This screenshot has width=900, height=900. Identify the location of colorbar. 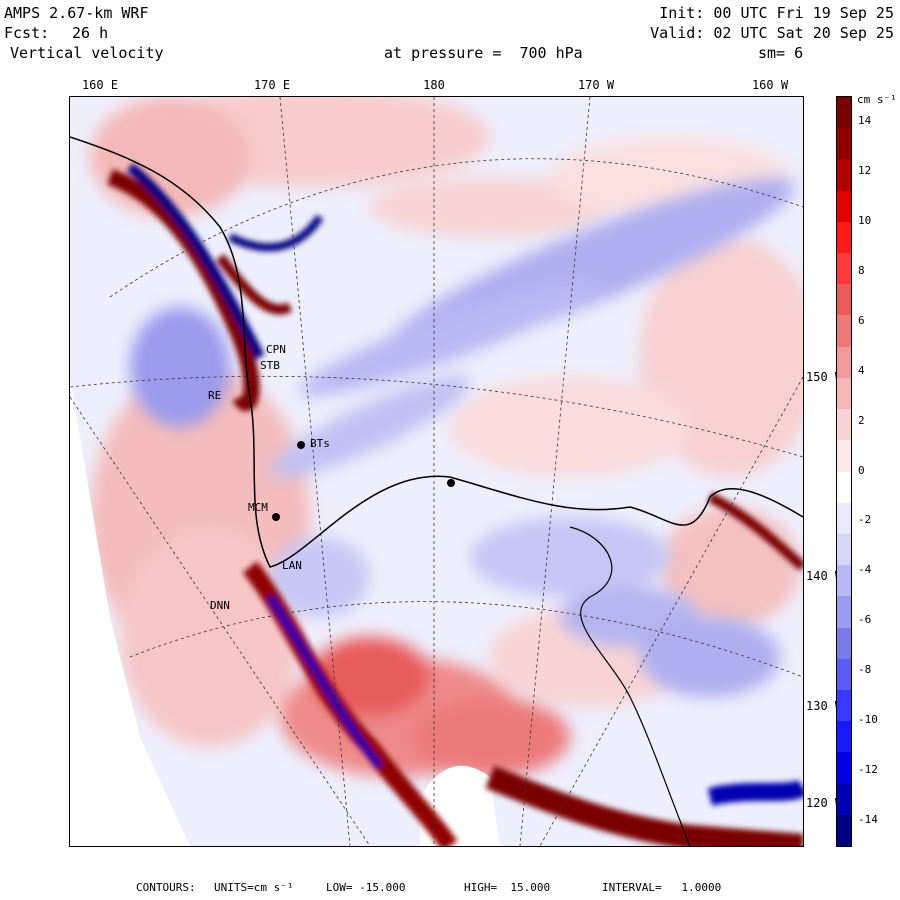
(844, 471).